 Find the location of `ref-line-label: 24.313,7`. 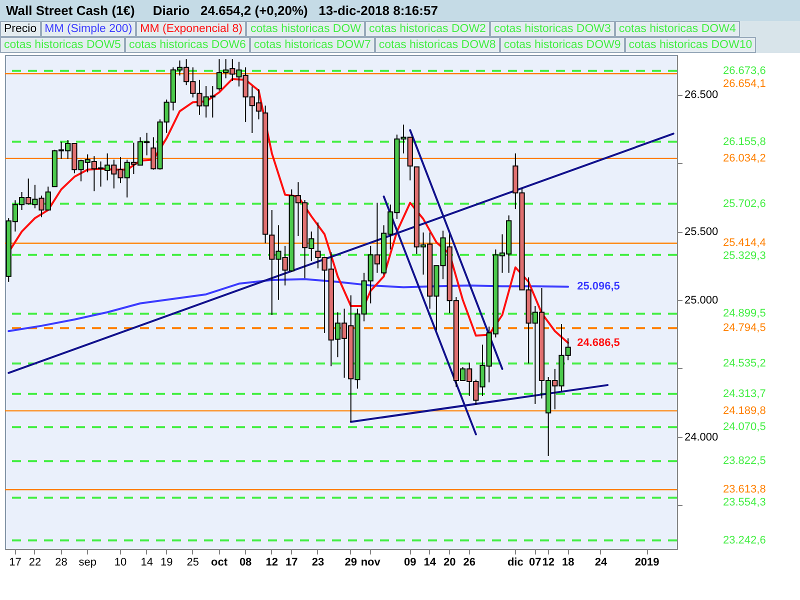

ref-line-label: 24.313,7 is located at coordinates (744, 394).